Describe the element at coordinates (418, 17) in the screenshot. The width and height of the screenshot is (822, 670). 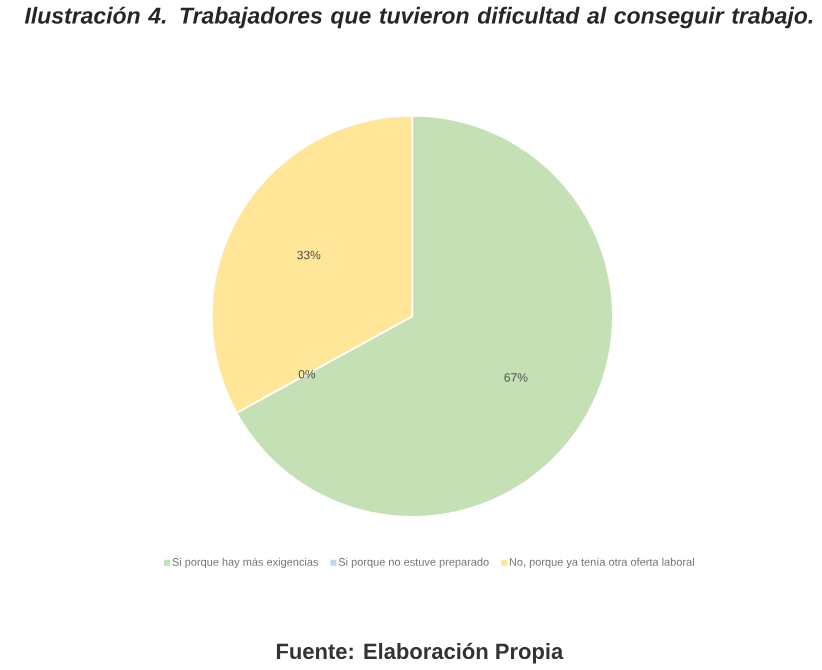
I see `chart-title: Ilustración 4. Trabajadores que tuvieron dificultad al conseguir trabajo.` at that location.